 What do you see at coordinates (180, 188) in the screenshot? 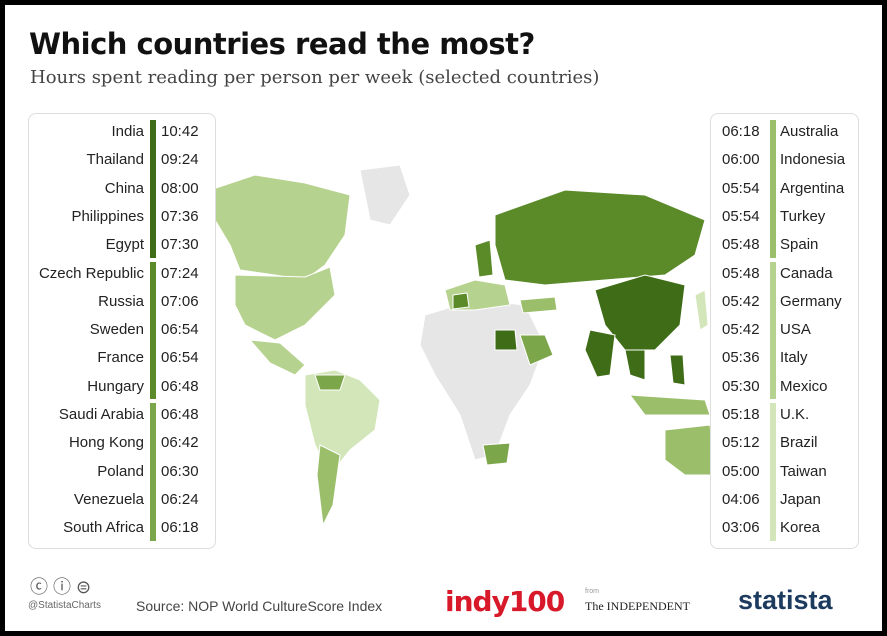
I see `hours: 08:00` at bounding box center [180, 188].